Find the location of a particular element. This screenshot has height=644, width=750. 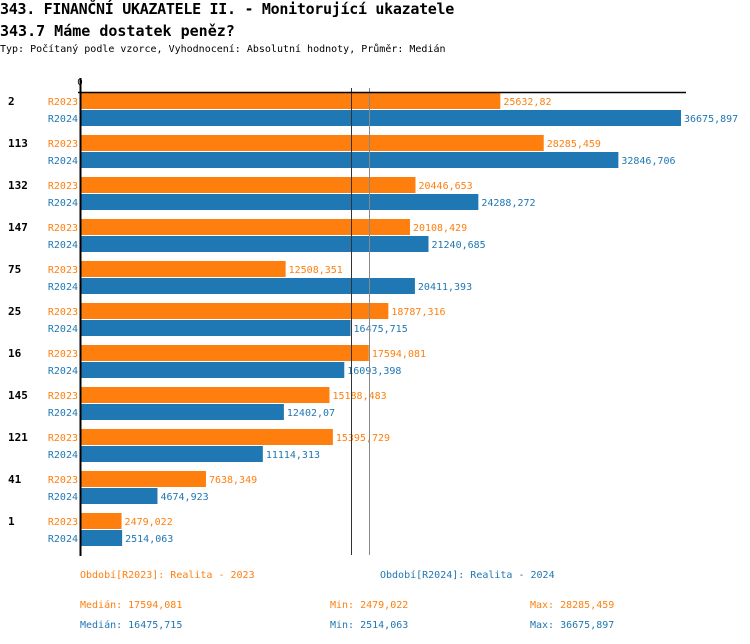

data-label: 18787,316 is located at coordinates (418, 312).